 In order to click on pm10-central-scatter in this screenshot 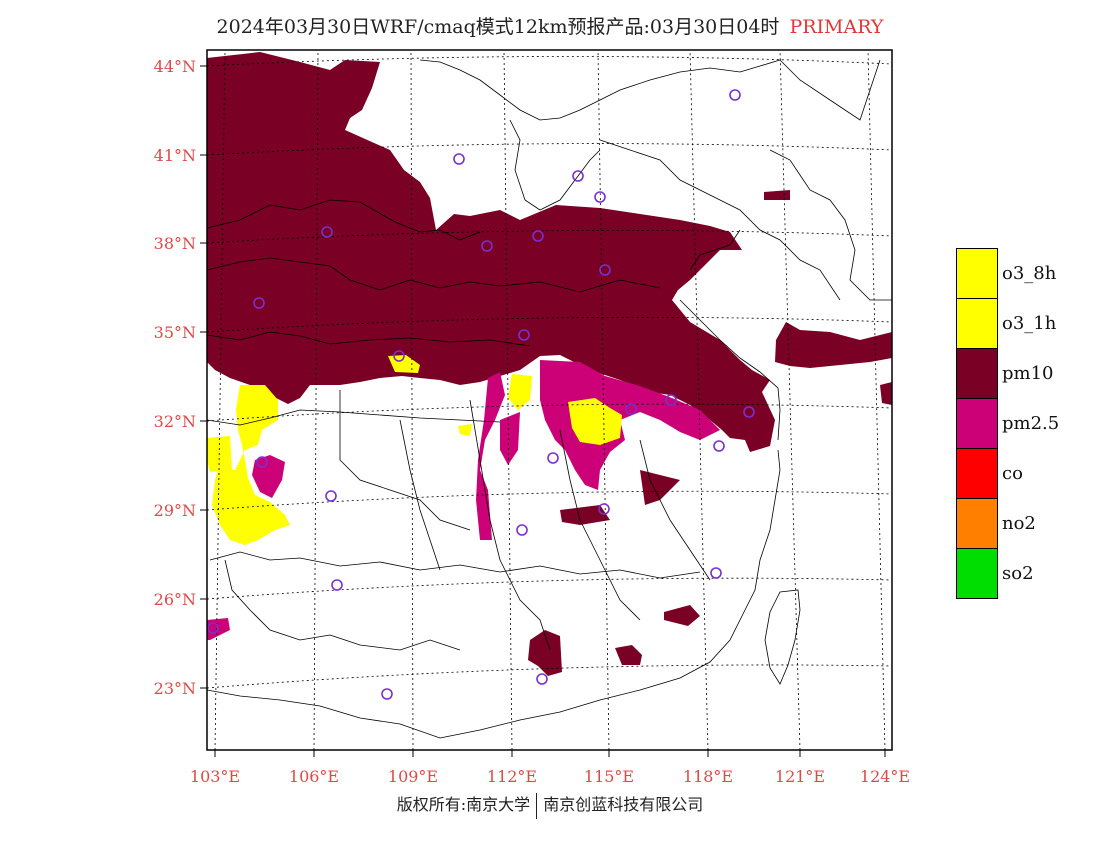, I will do `click(585, 515)`.